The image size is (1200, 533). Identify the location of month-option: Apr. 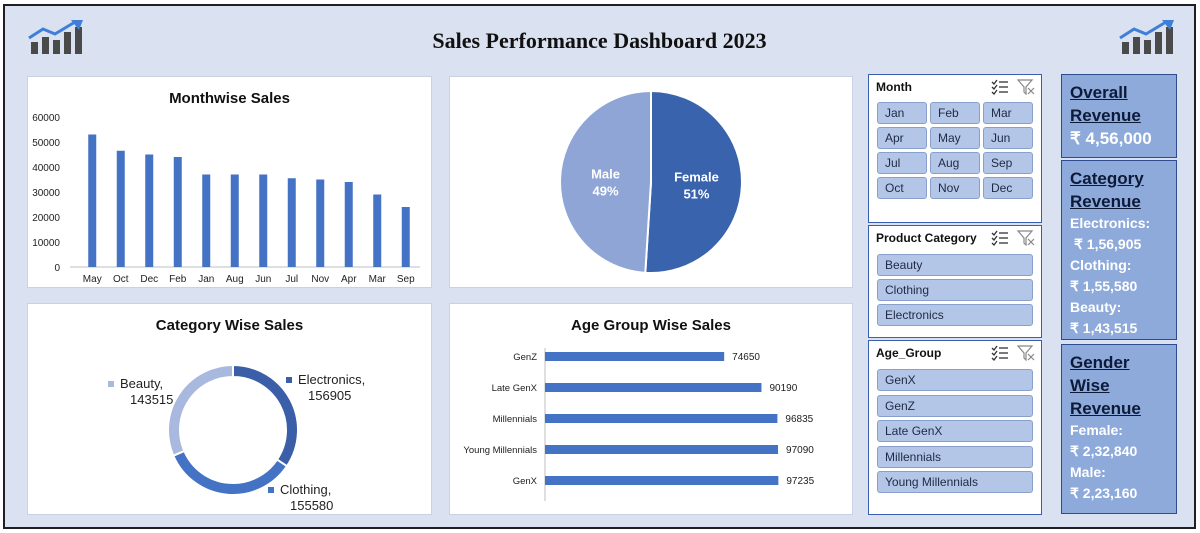
(902, 138).